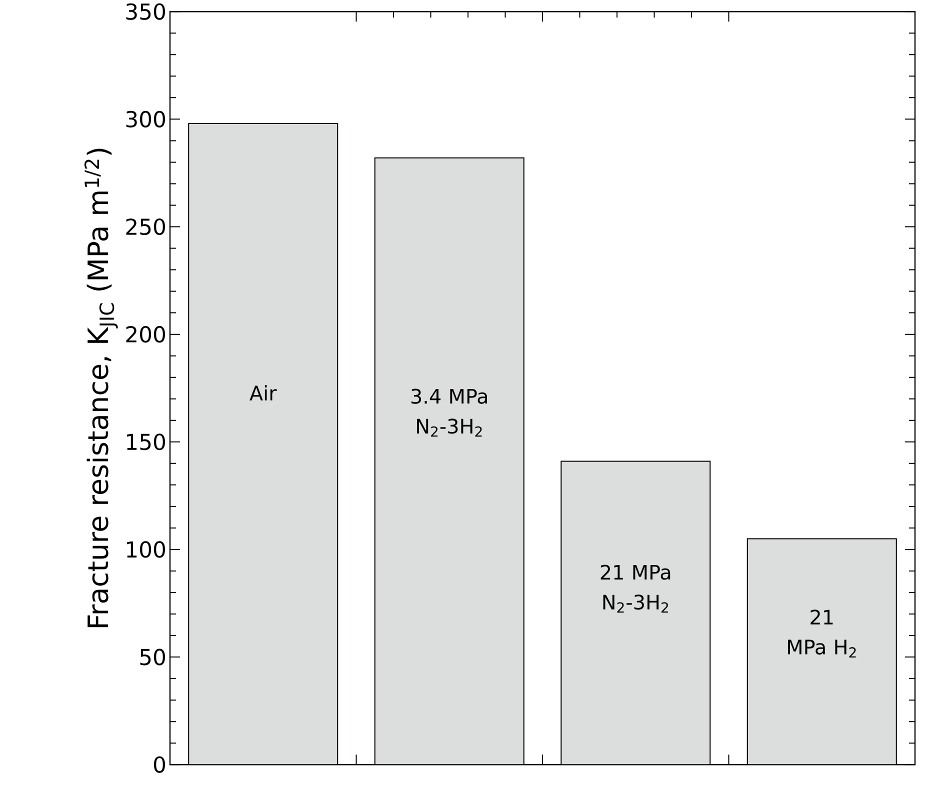 Image resolution: width=933 pixels, height=790 pixels. Describe the element at coordinates (101, 388) in the screenshot. I see `y-axis-title: Fracture resistance, K$_{JIC}$ (MPa m$^{1/2}$)` at that location.